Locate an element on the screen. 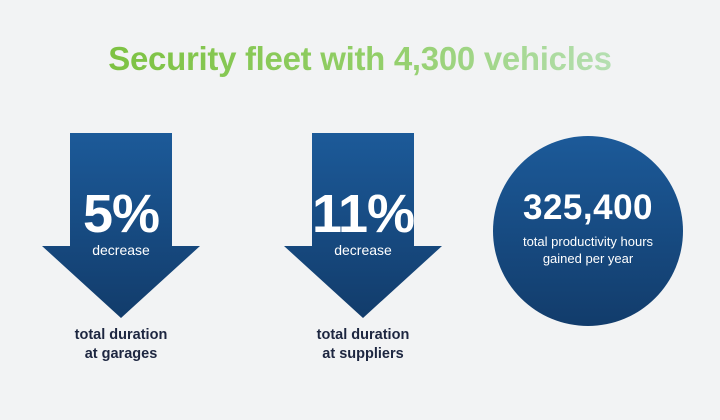 The height and width of the screenshot is (420, 720). stat-value: 325,400 is located at coordinates (588, 207).